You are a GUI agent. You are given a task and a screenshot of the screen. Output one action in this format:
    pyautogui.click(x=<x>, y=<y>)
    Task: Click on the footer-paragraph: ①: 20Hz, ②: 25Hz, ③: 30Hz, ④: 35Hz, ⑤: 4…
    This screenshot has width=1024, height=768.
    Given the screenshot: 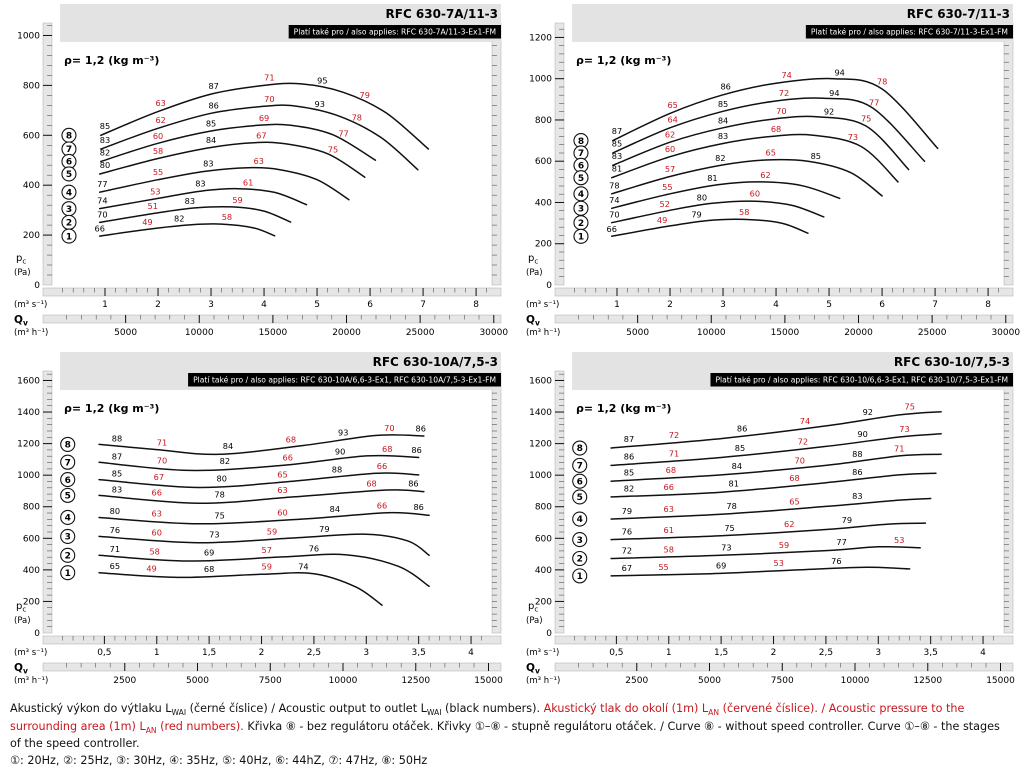 What is the action you would take?
    pyautogui.click(x=219, y=760)
    